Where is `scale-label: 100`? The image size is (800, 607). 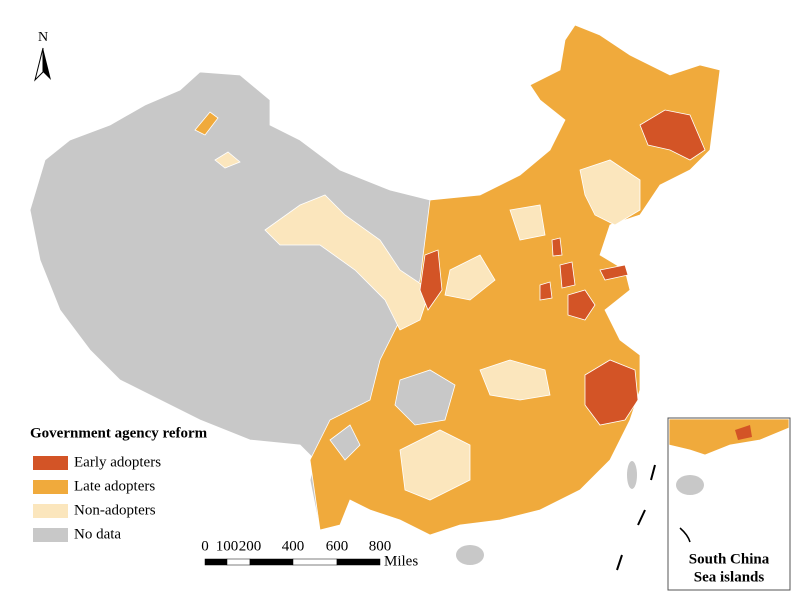 scale-label: 100 is located at coordinates (227, 546).